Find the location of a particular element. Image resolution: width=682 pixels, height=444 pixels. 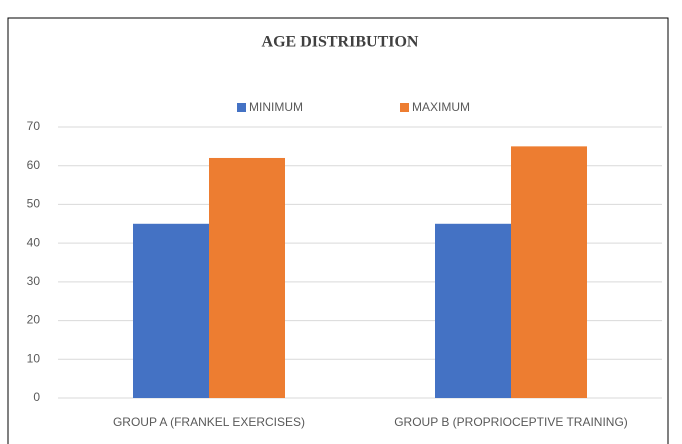

y-tick-label: 20 is located at coordinates (34, 320).